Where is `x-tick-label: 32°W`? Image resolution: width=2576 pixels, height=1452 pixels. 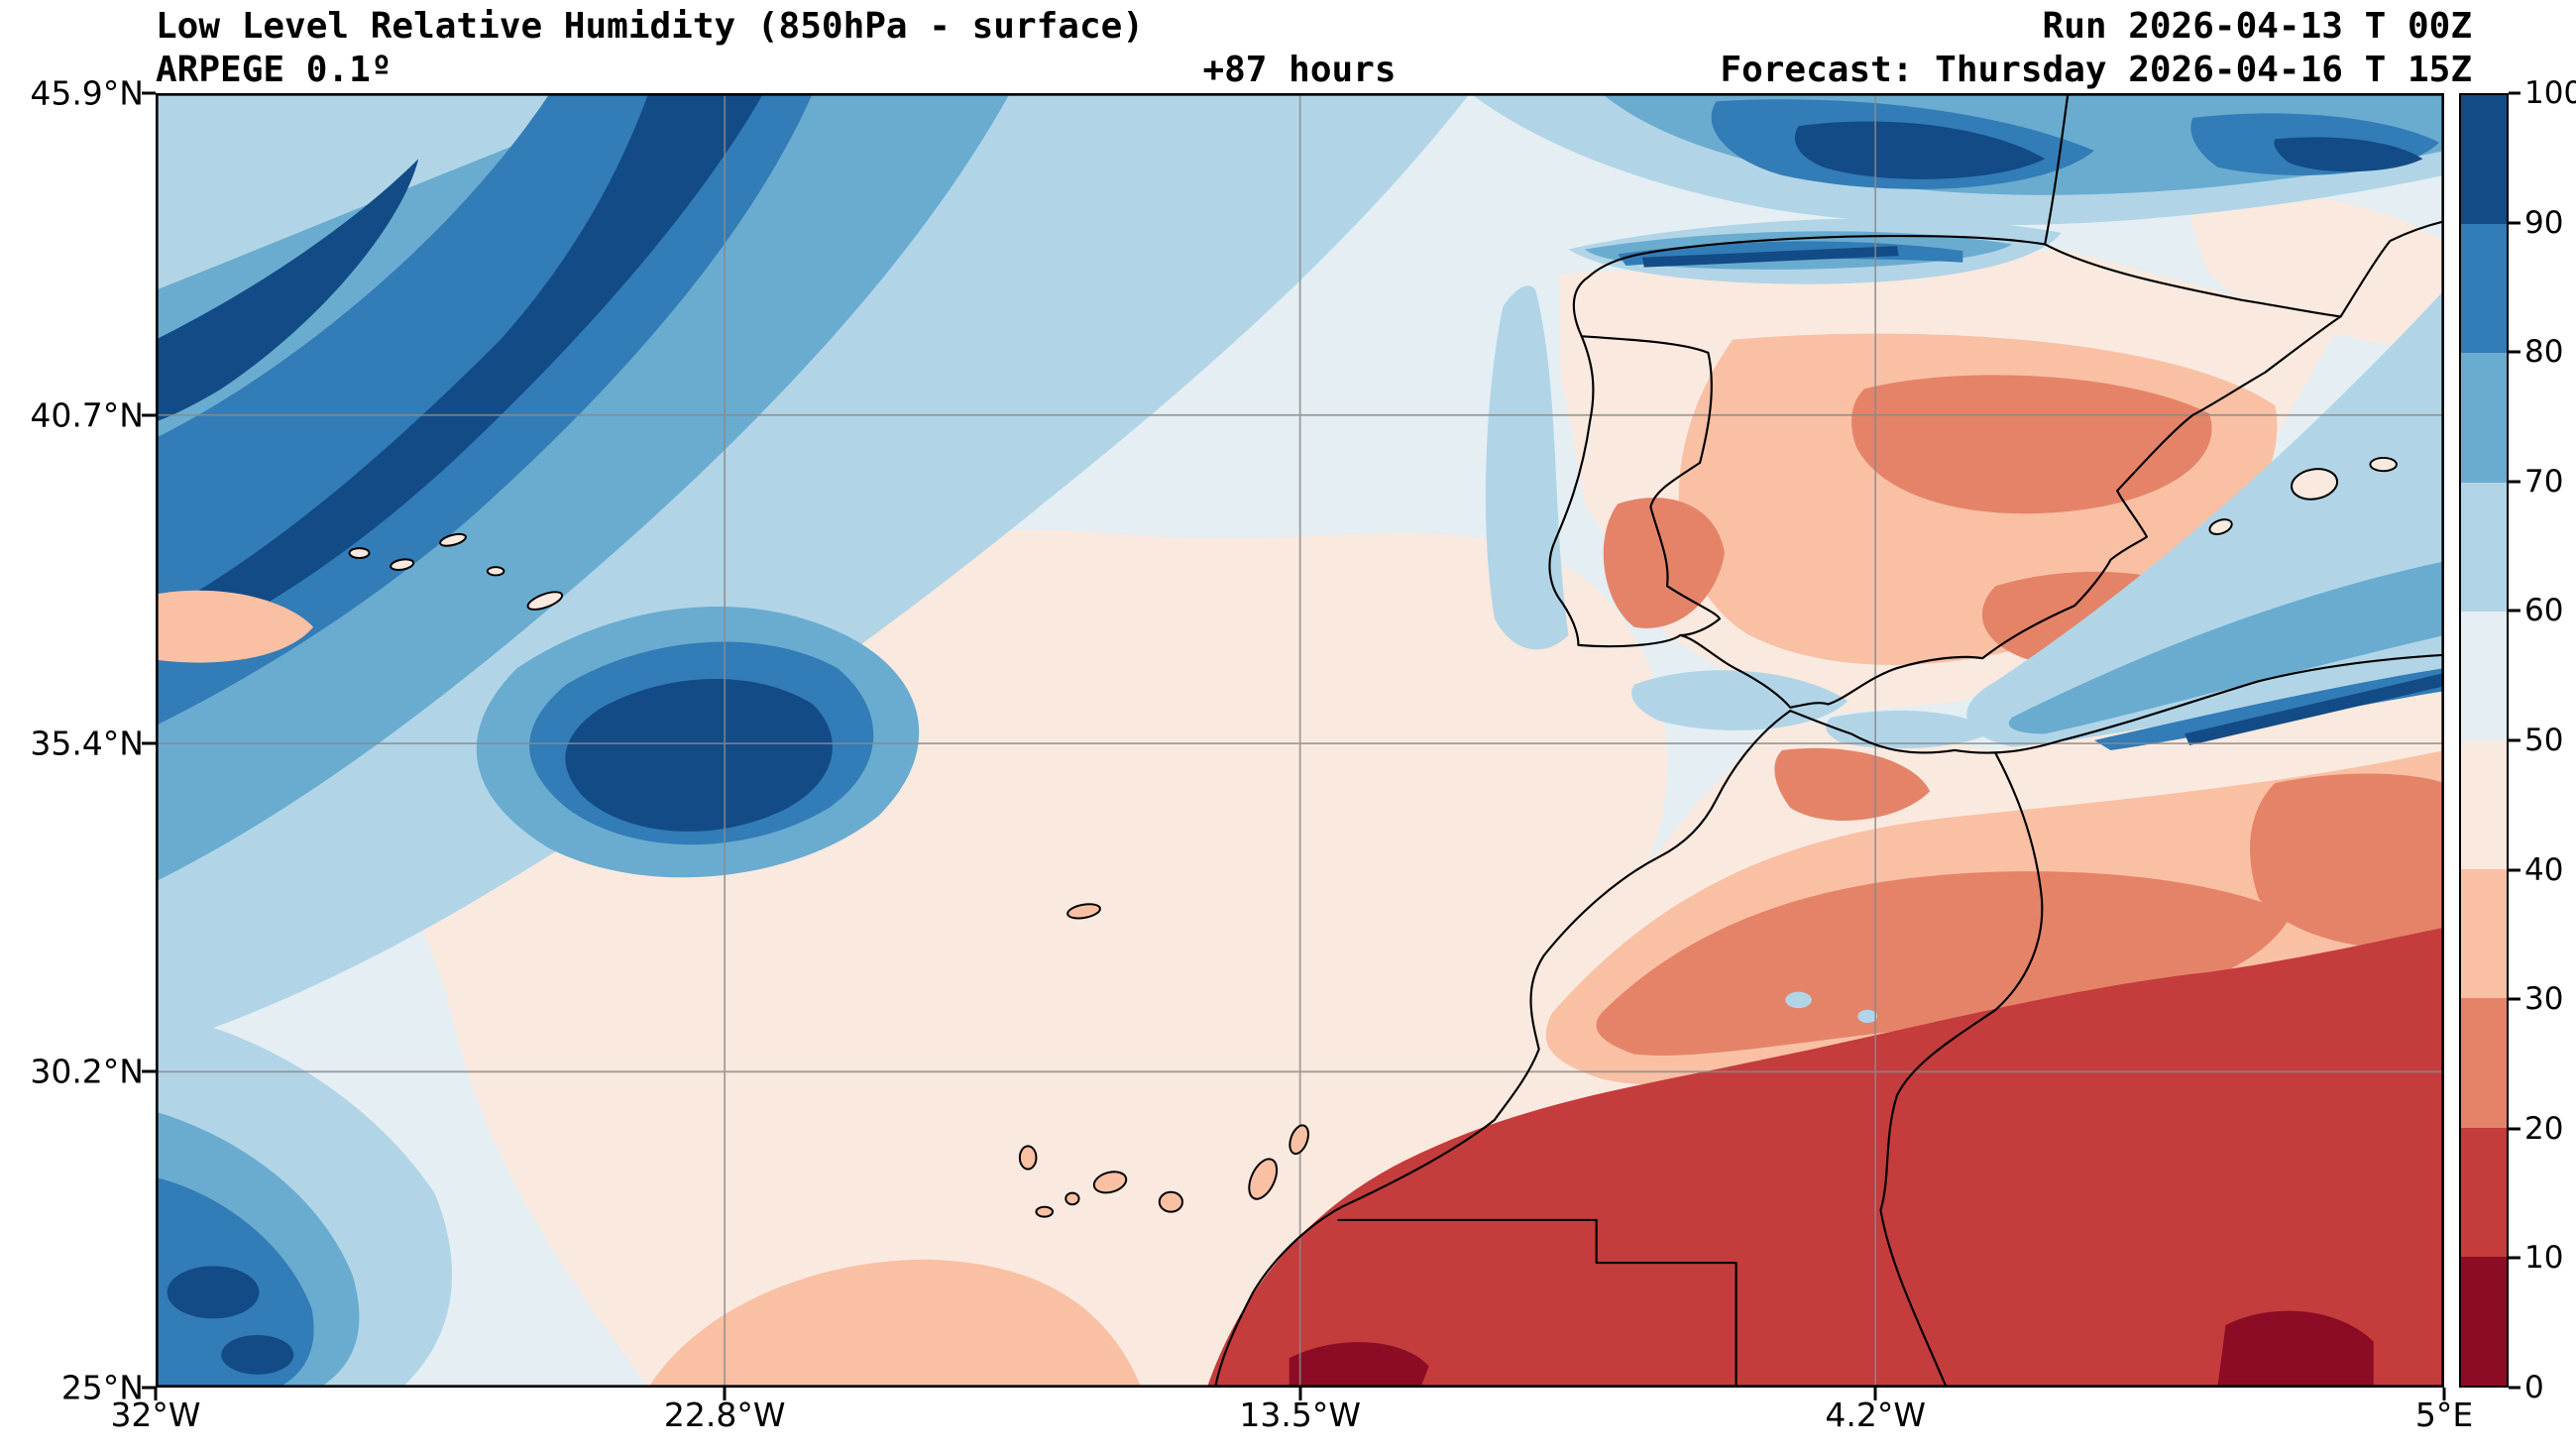 x-tick-label: 32°W is located at coordinates (155, 1415).